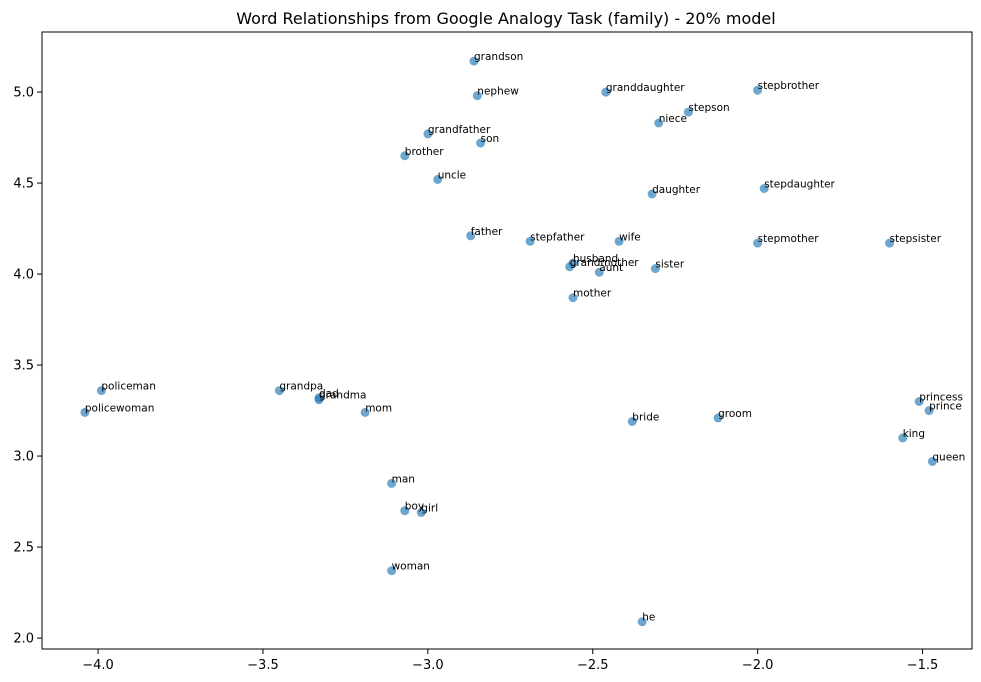 The image size is (981, 682). Describe the element at coordinates (708, 108) in the screenshot. I see `point-label: stepson` at that location.